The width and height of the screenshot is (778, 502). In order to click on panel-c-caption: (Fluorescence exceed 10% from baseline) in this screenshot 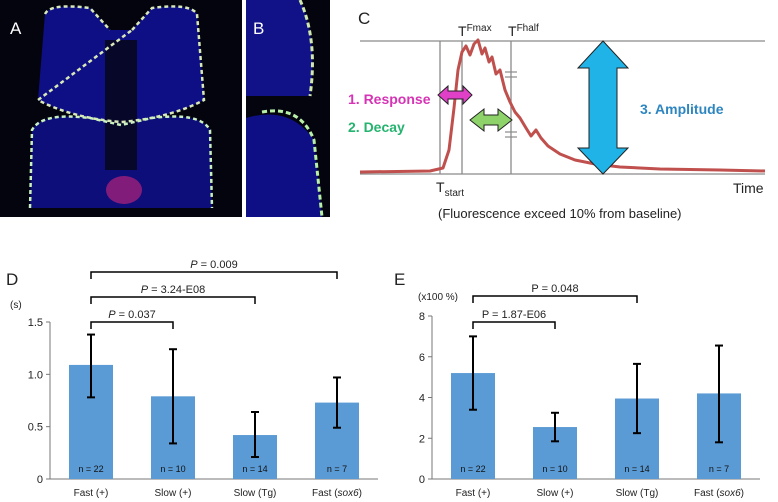, I will do `click(560, 213)`.